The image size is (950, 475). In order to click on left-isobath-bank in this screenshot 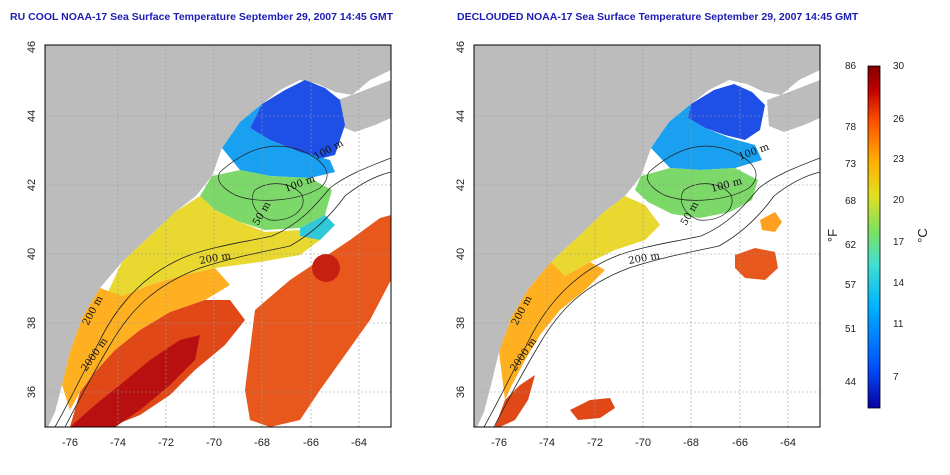, I will do `click(277, 202)`.